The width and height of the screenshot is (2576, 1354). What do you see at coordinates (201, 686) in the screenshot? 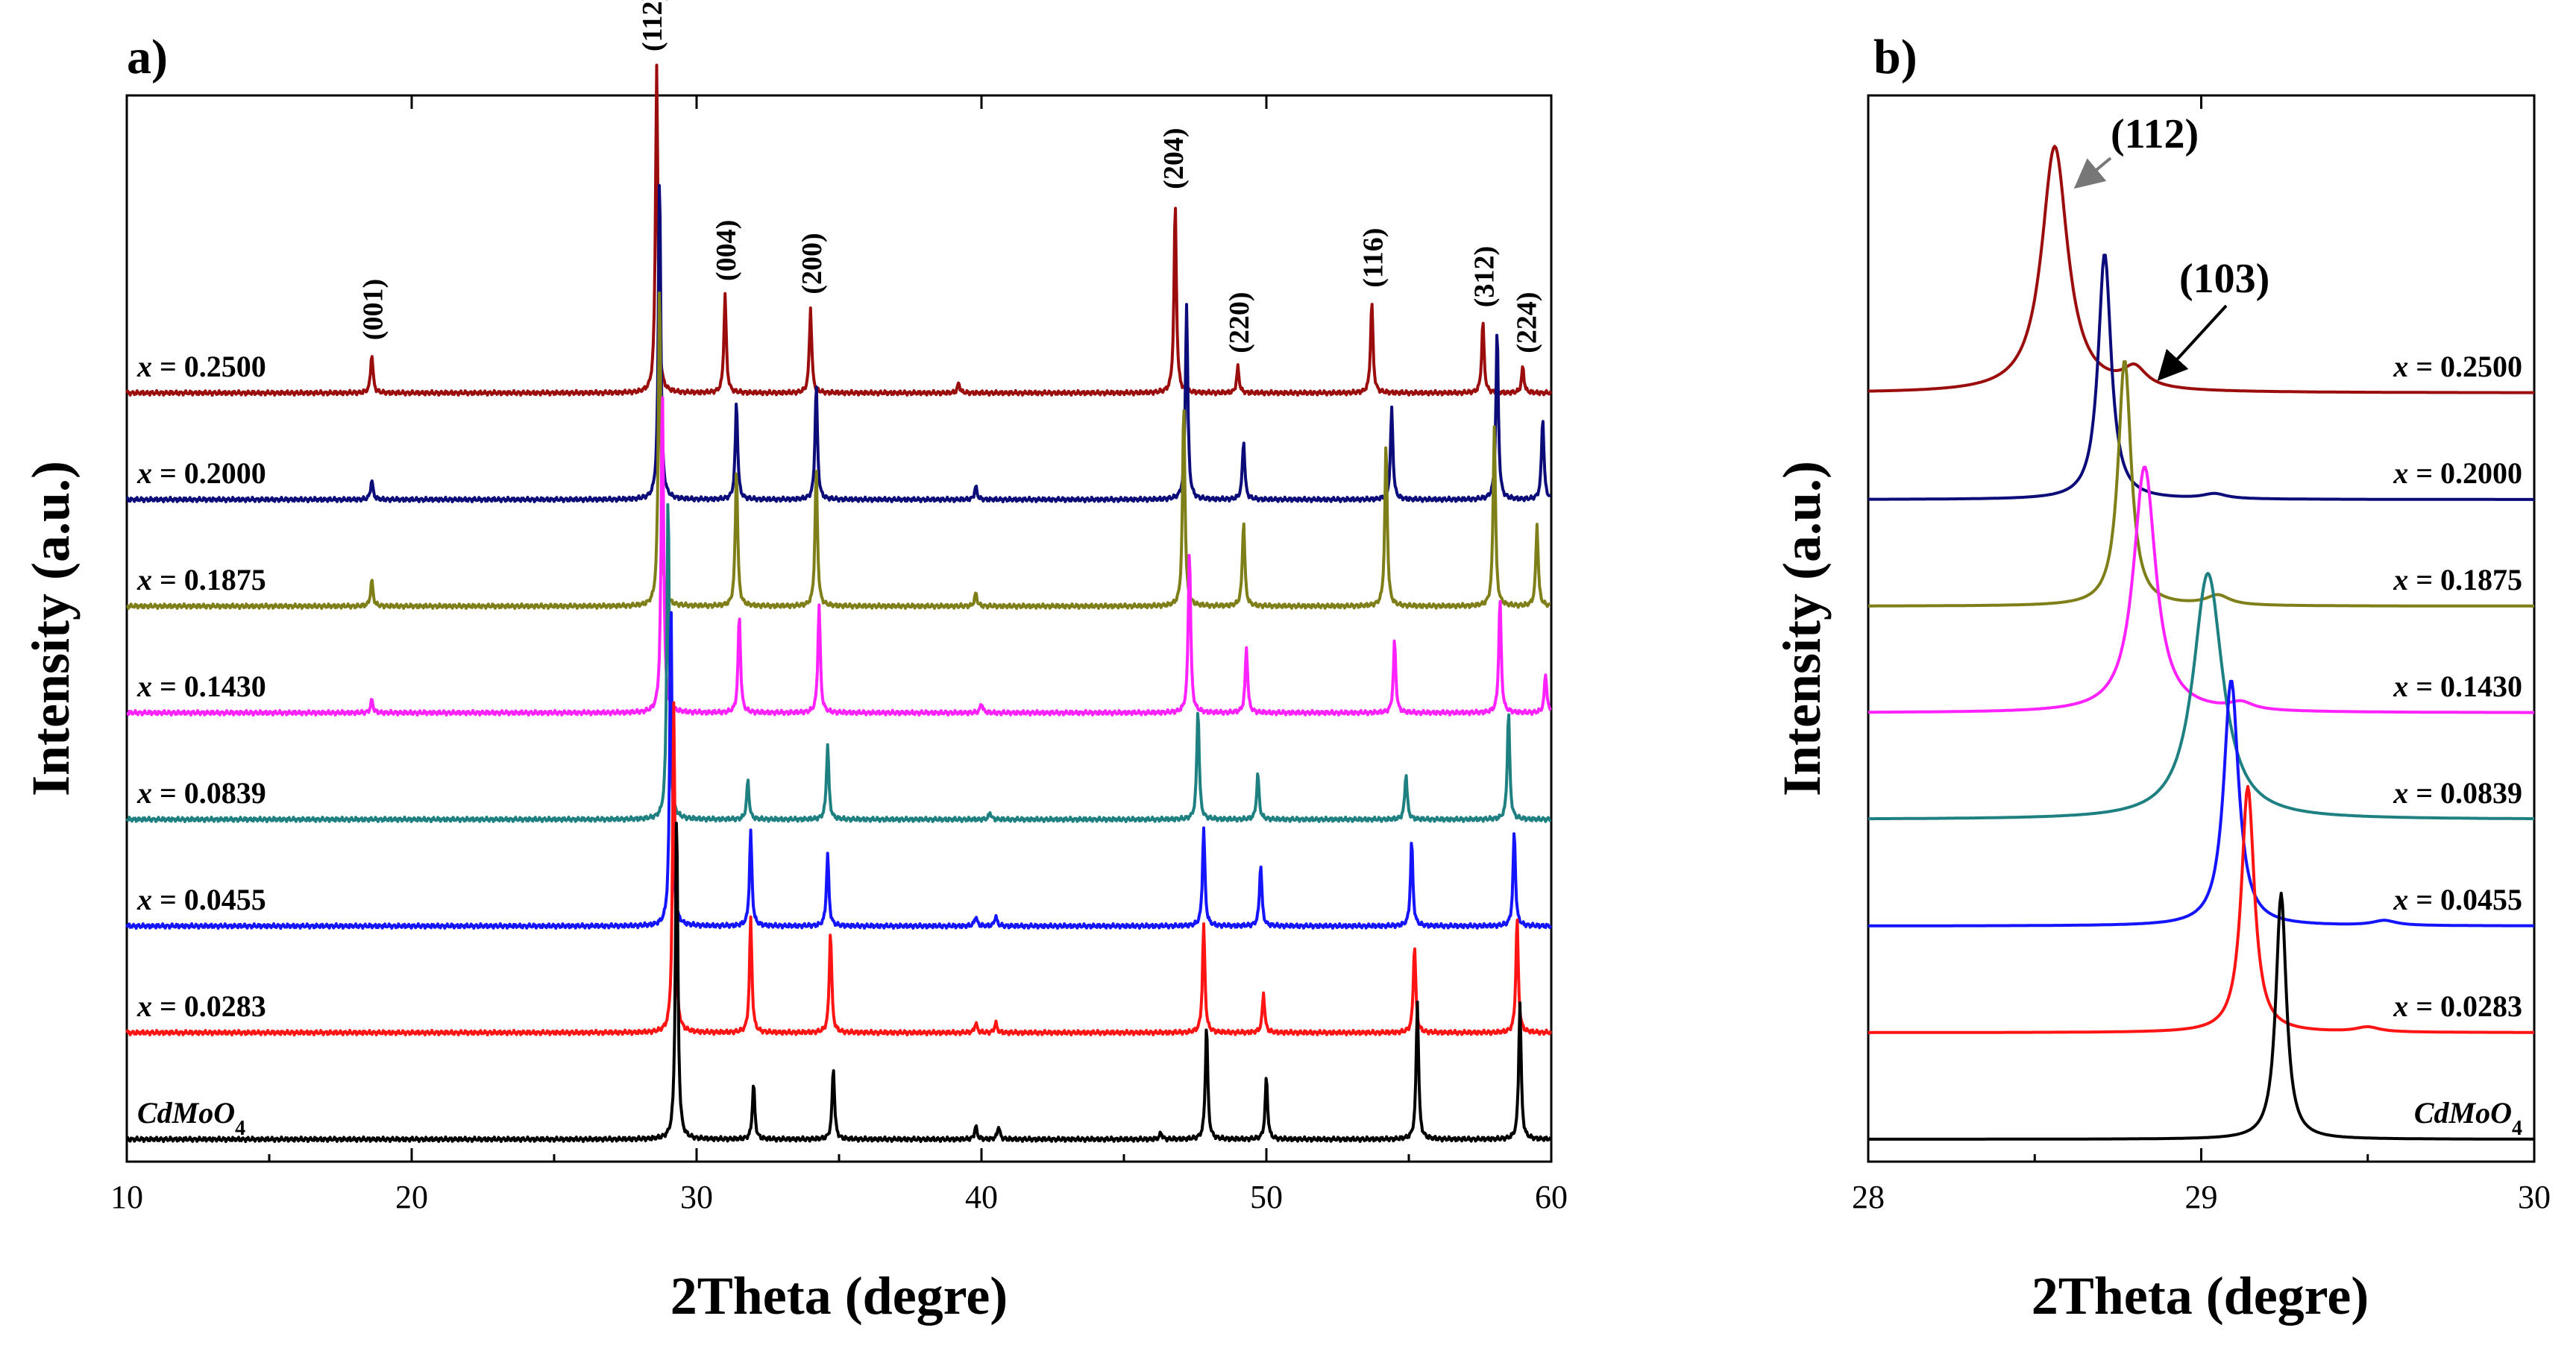
I see `panel-a-label-x-0-1430: x = 0.1430` at bounding box center [201, 686].